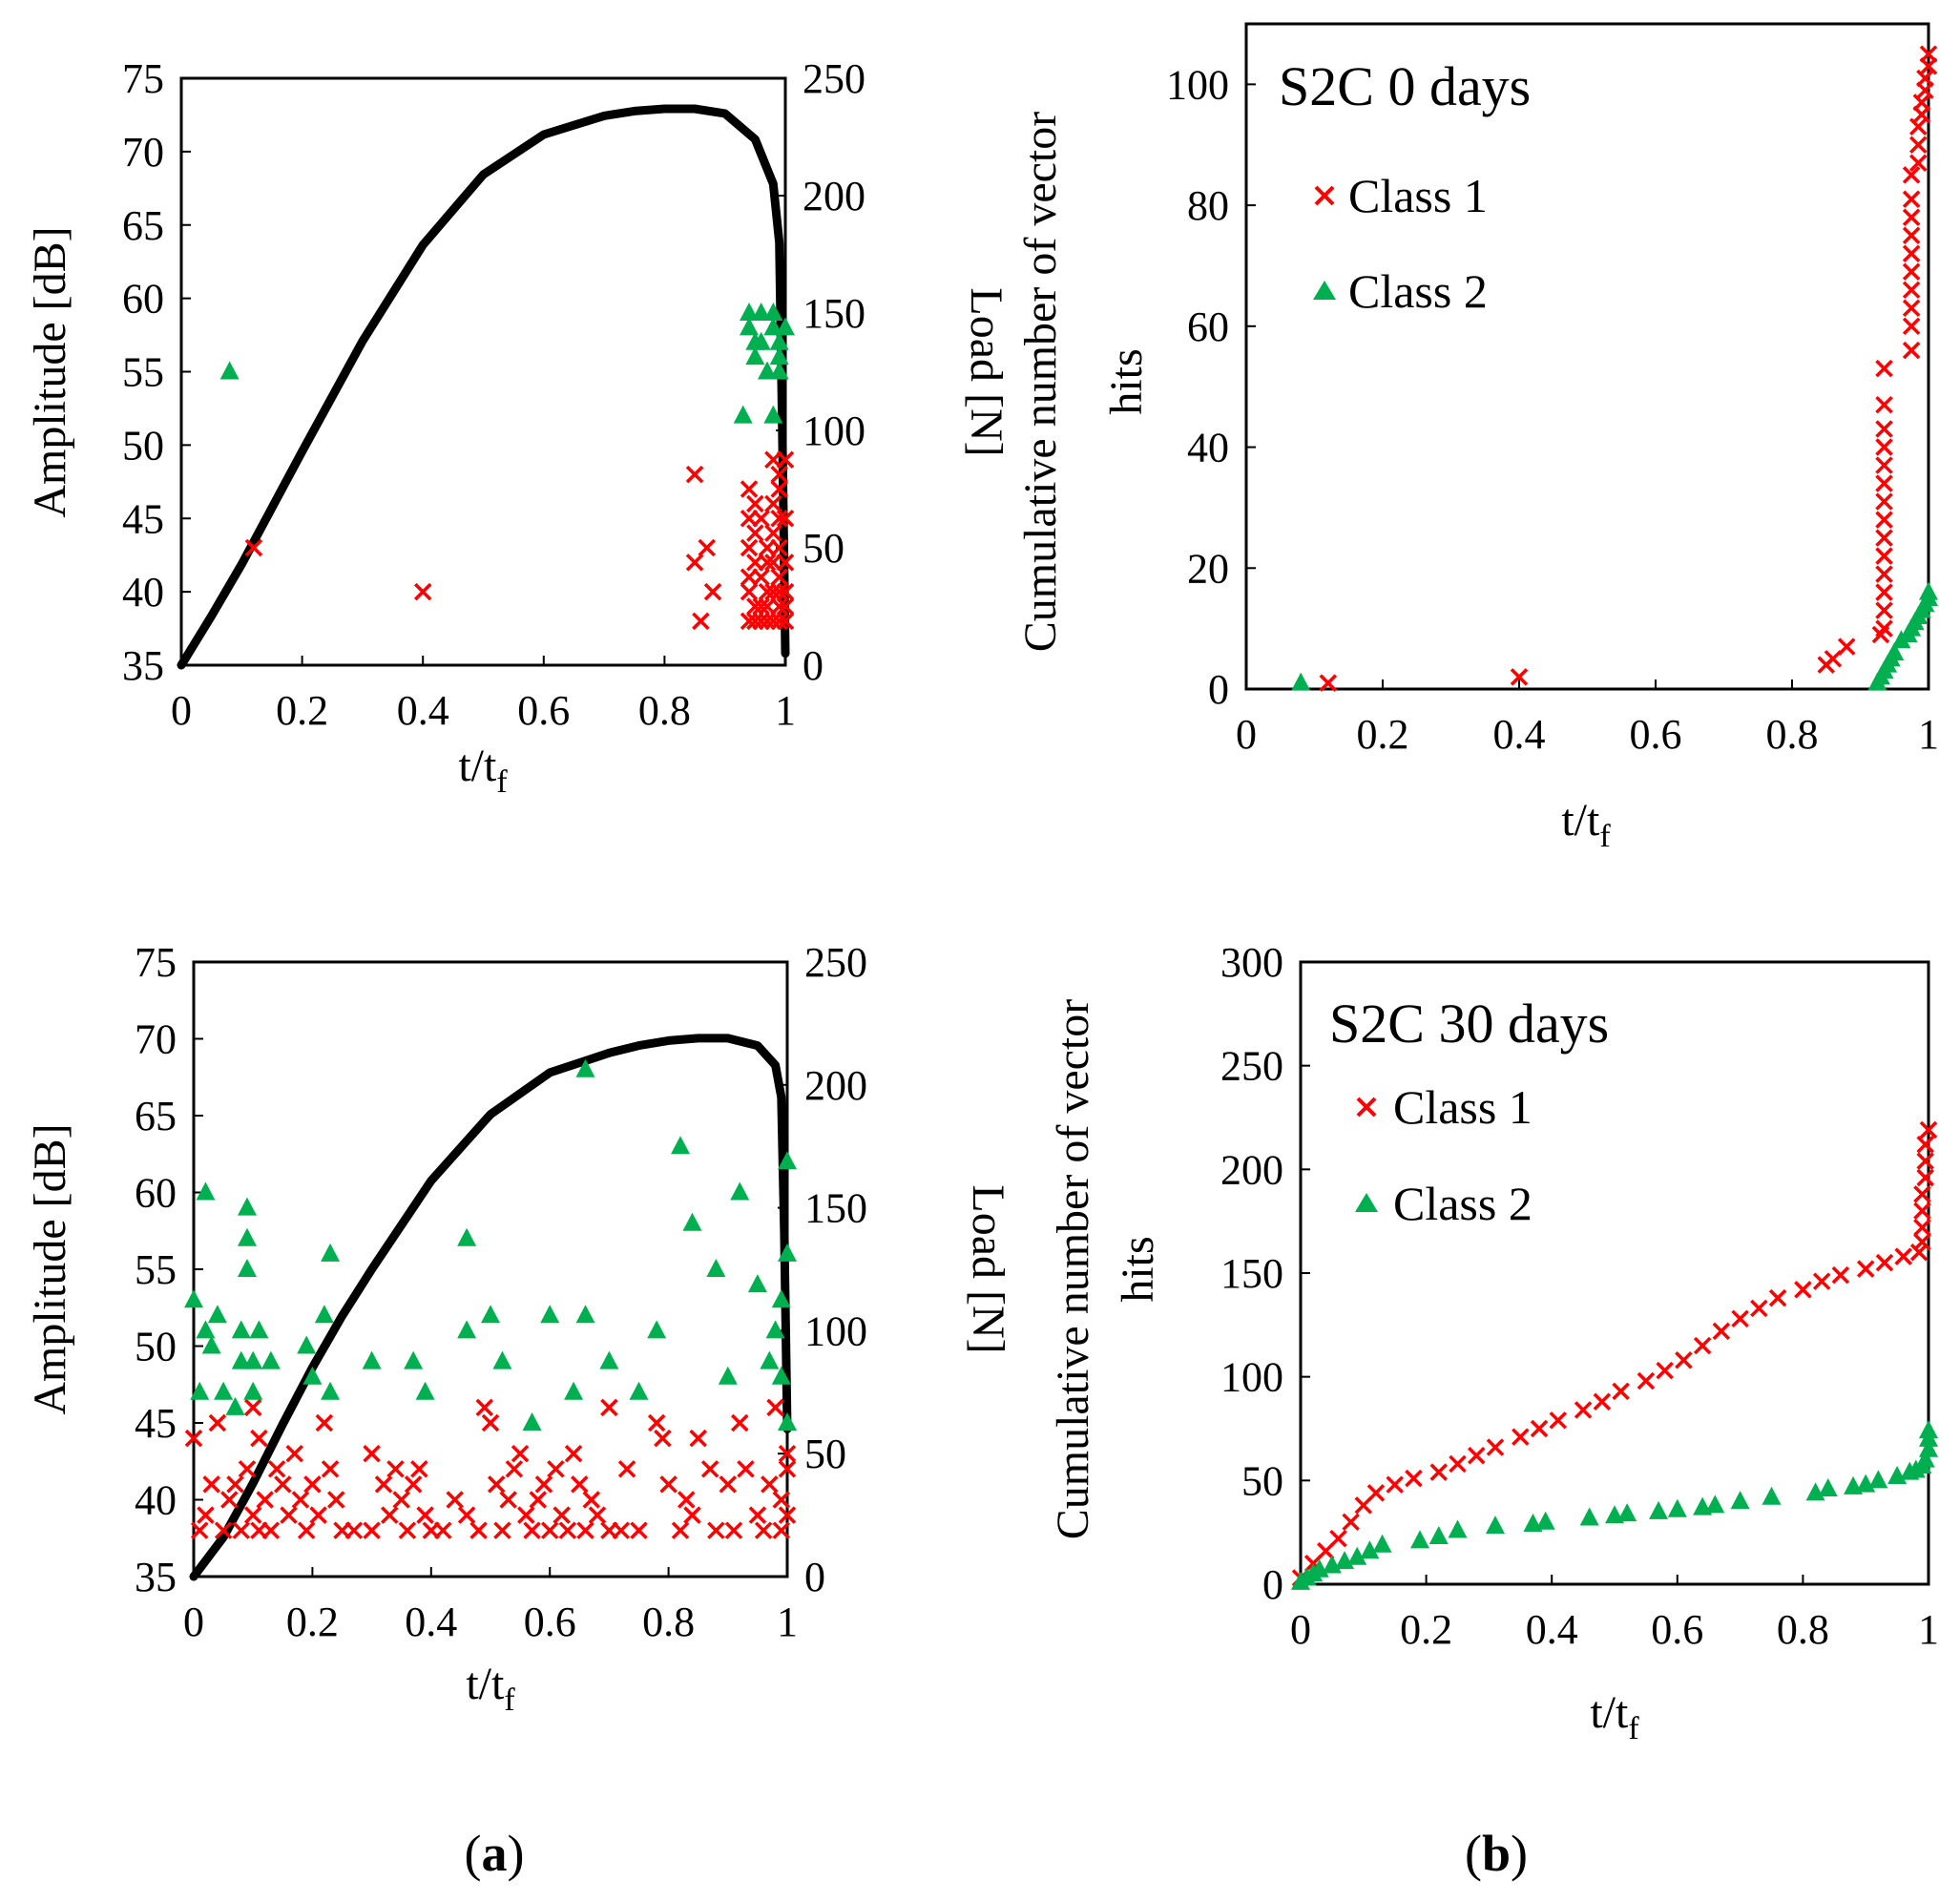 The image size is (1960, 1902). I want to click on caption-a-close: ), so click(516, 1853).